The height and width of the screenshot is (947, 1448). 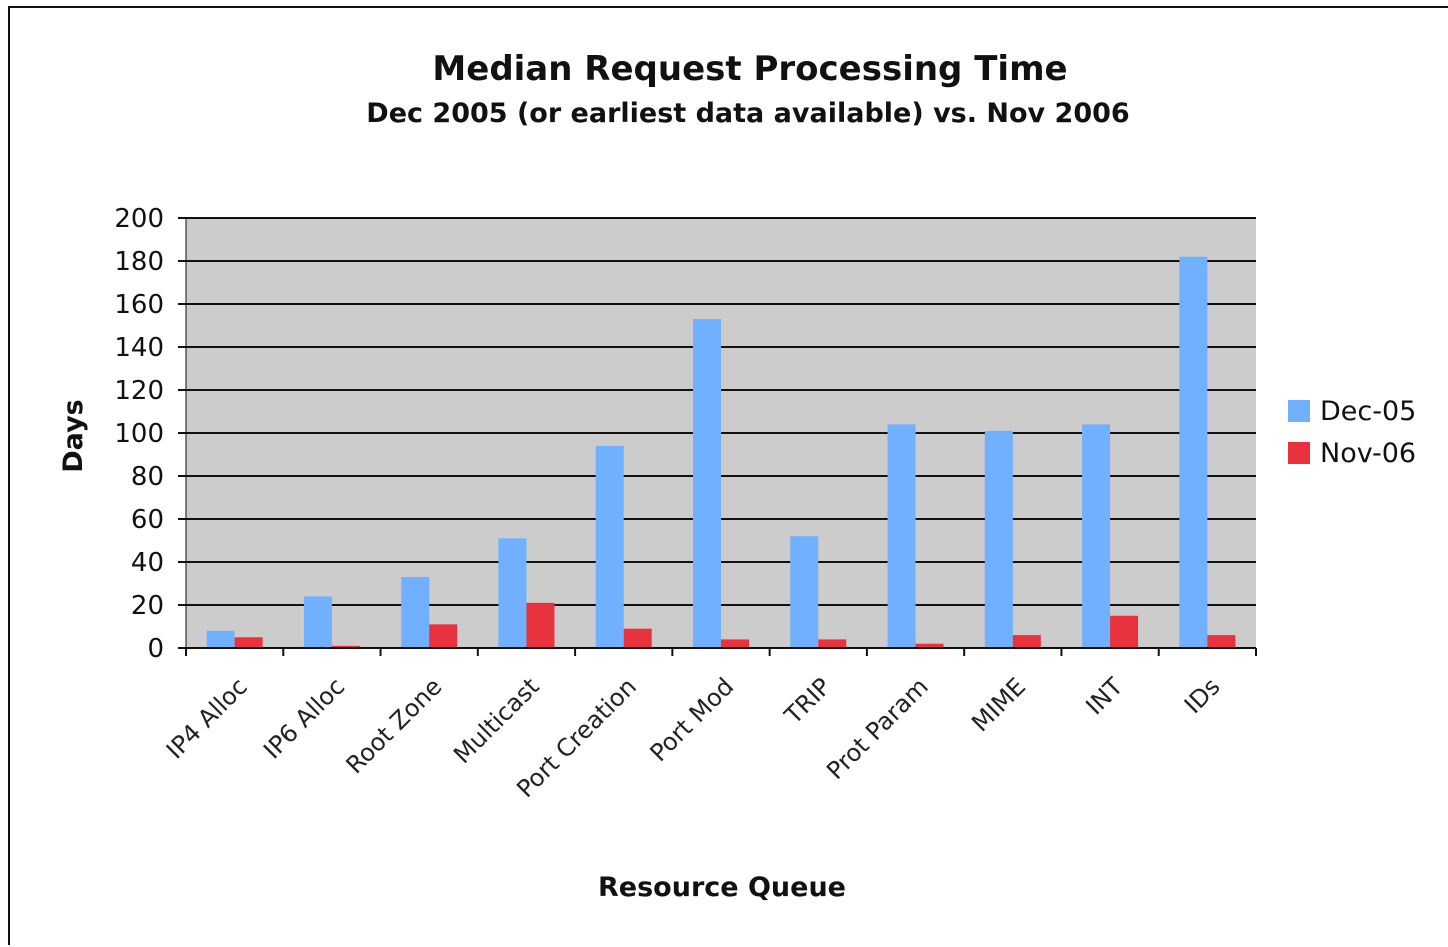 What do you see at coordinates (443, 636) in the screenshot?
I see `bar-nov-06-root-zone` at bounding box center [443, 636].